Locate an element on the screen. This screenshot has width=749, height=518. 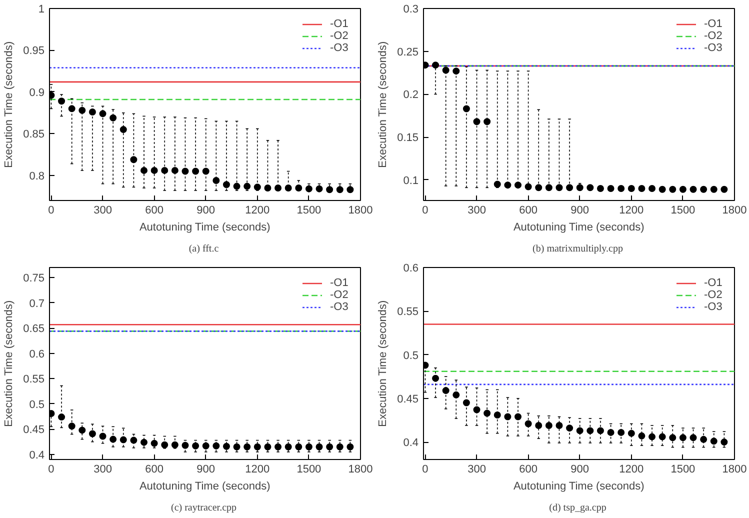
text: (a) fft.c is located at coordinates (204, 249).